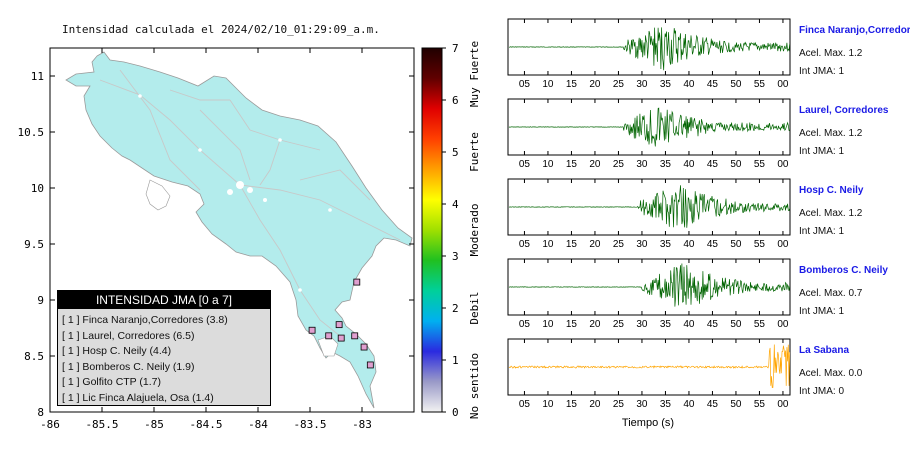 This screenshot has height=460, width=910. What do you see at coordinates (474, 74) in the screenshot?
I see `colorbar-category-label: Muy Fuerte` at bounding box center [474, 74].